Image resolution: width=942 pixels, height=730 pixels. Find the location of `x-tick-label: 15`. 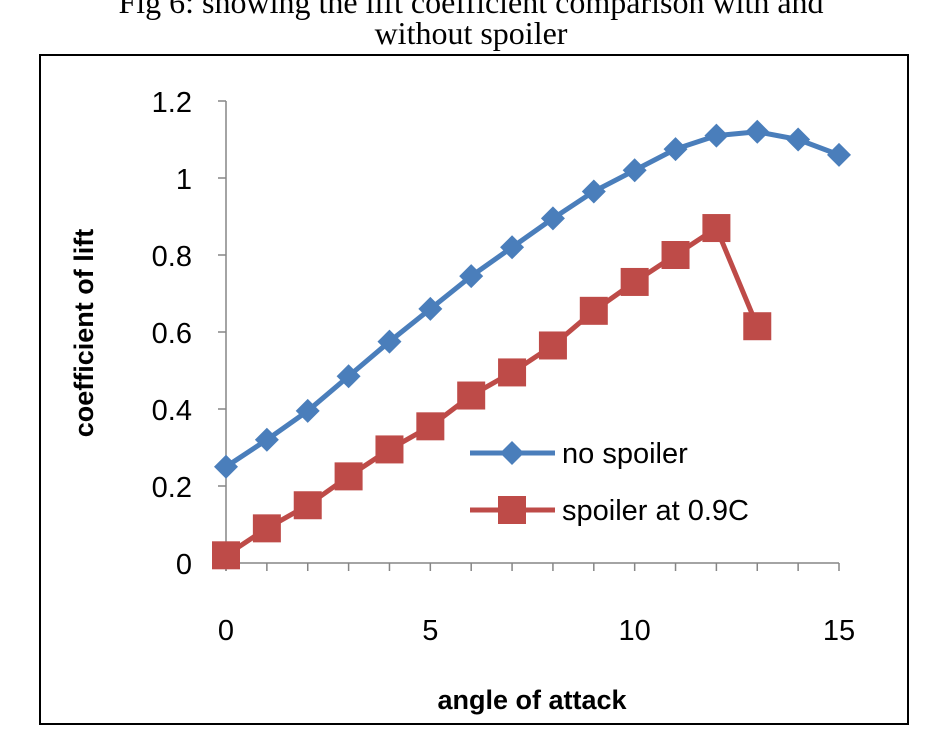

x-tick-label: 15 is located at coordinates (839, 631).